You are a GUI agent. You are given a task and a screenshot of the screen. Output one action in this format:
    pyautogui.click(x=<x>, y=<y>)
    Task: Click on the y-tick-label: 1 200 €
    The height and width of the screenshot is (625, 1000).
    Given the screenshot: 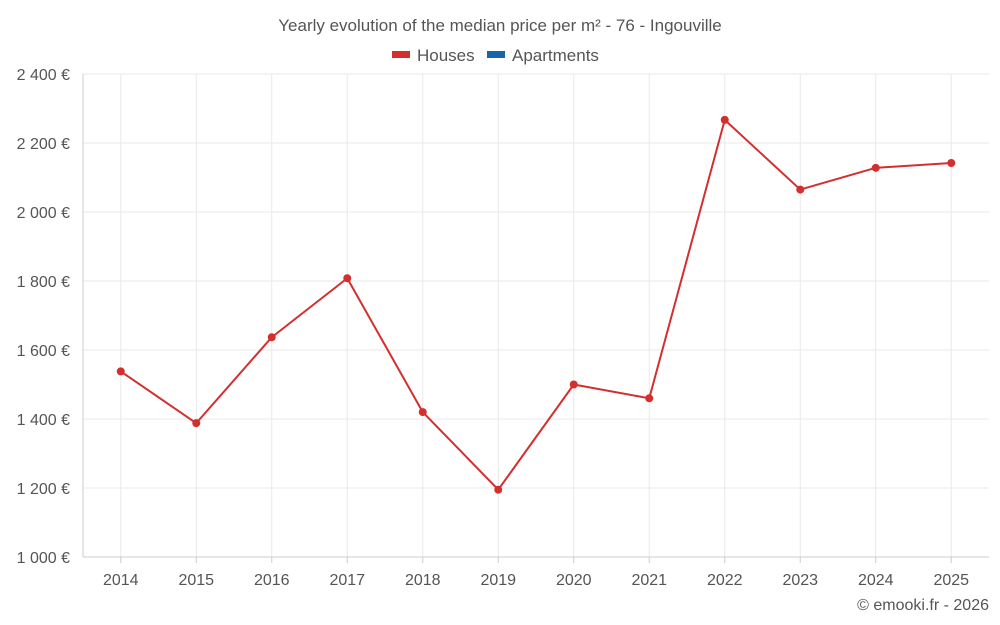 What is the action you would take?
    pyautogui.click(x=43, y=489)
    